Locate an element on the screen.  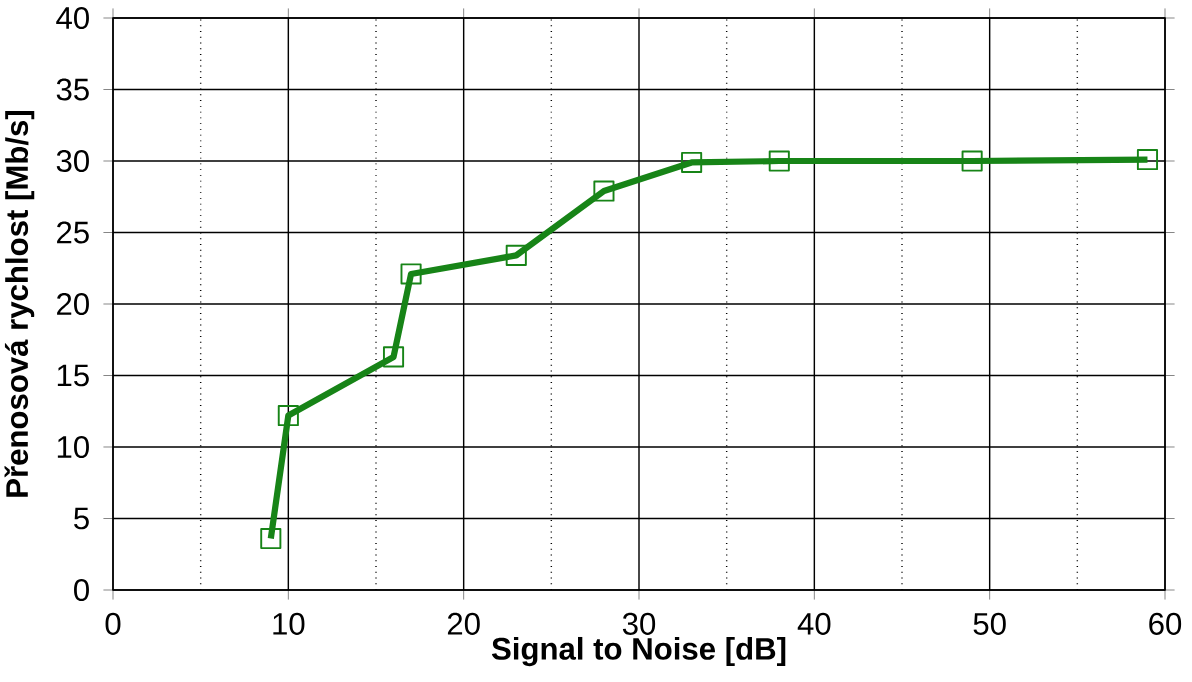
x-tick-label: 50 is located at coordinates (989, 623).